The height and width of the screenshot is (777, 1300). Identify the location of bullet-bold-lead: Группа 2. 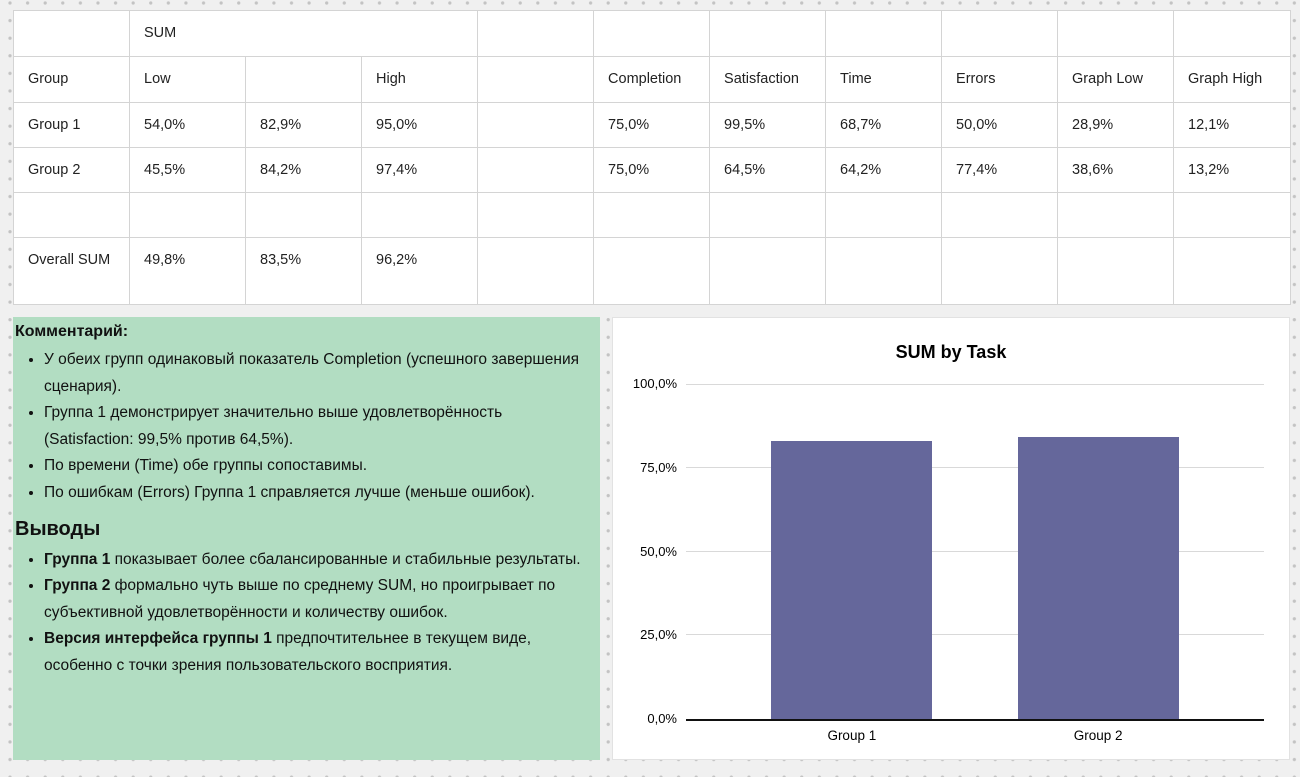
(77, 586).